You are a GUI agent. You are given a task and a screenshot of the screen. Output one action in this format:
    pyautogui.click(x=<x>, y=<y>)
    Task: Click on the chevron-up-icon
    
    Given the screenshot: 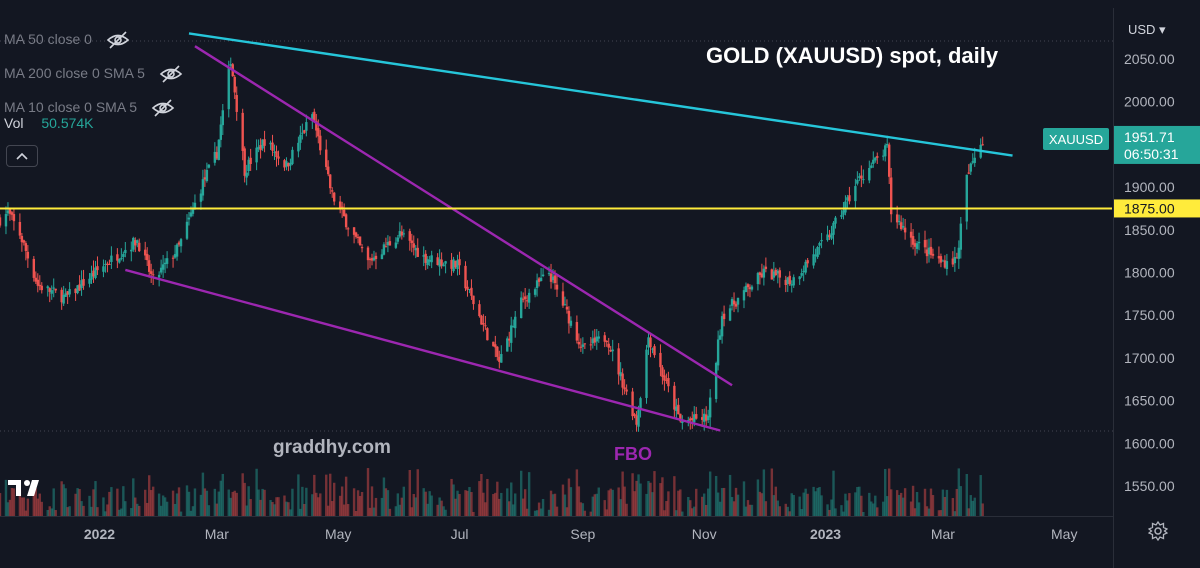 What is the action you would take?
    pyautogui.click(x=22, y=156)
    